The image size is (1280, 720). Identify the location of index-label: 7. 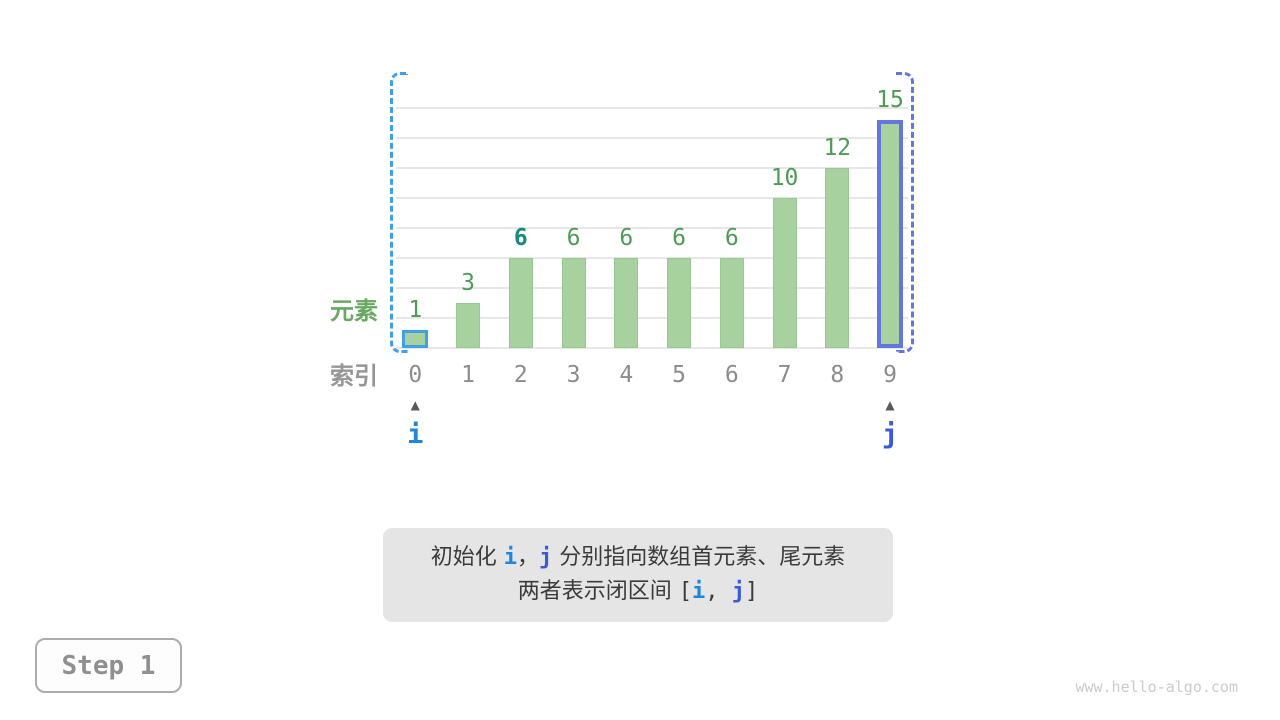
(784, 375).